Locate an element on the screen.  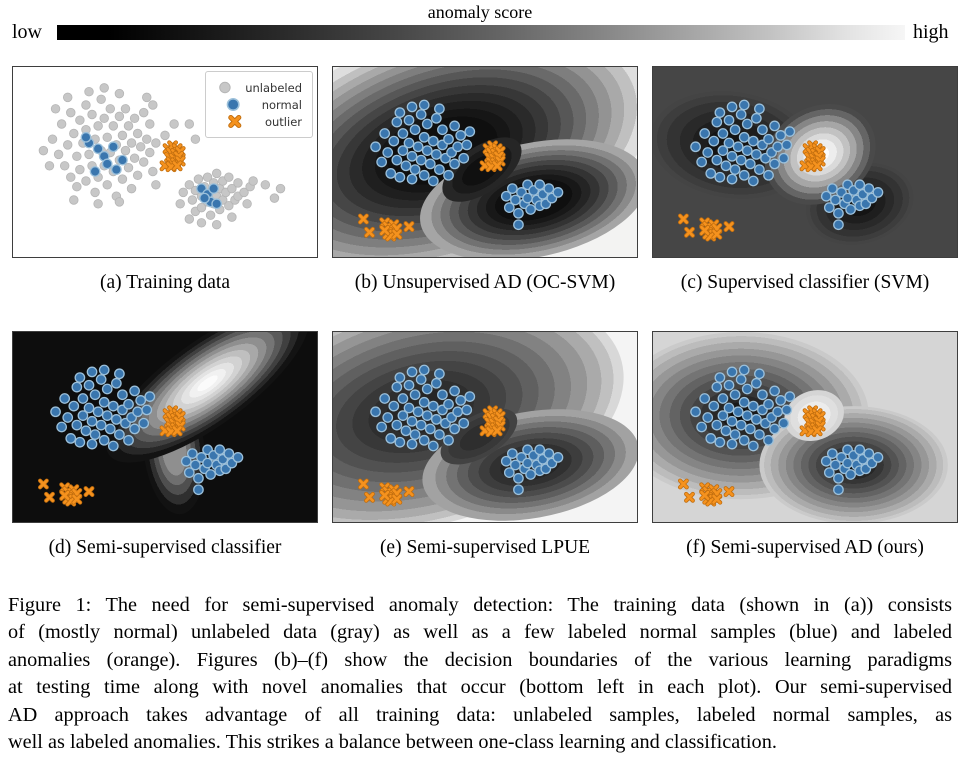
panel-e is located at coordinates (485, 427).